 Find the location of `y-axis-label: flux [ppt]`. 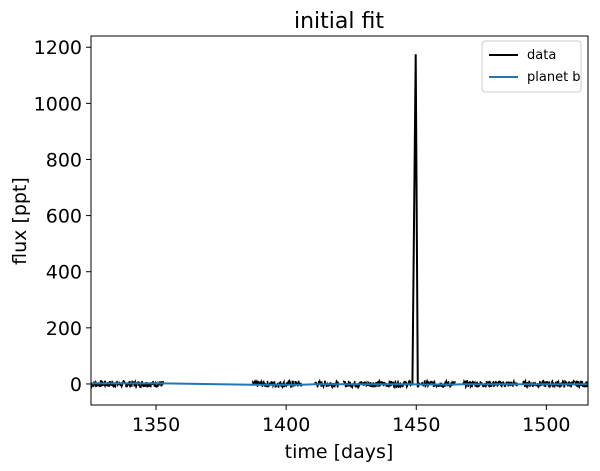

y-axis-label: flux [ppt] is located at coordinates (20, 221).